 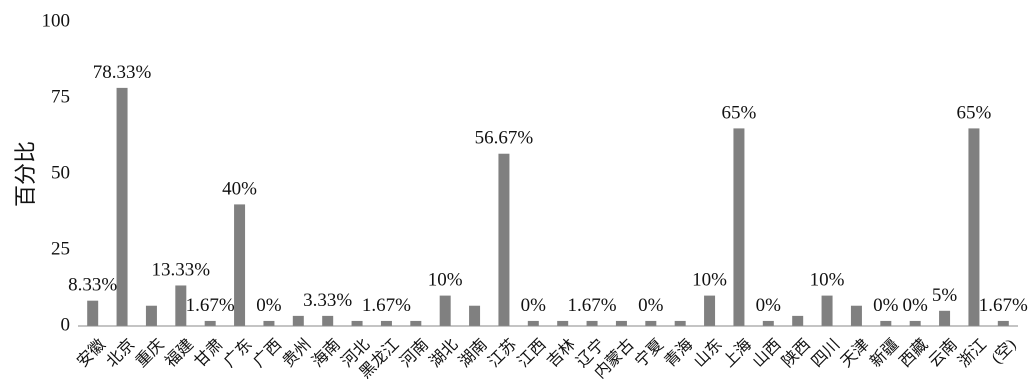 I want to click on x-category-label: 广西, so click(x=267, y=352).